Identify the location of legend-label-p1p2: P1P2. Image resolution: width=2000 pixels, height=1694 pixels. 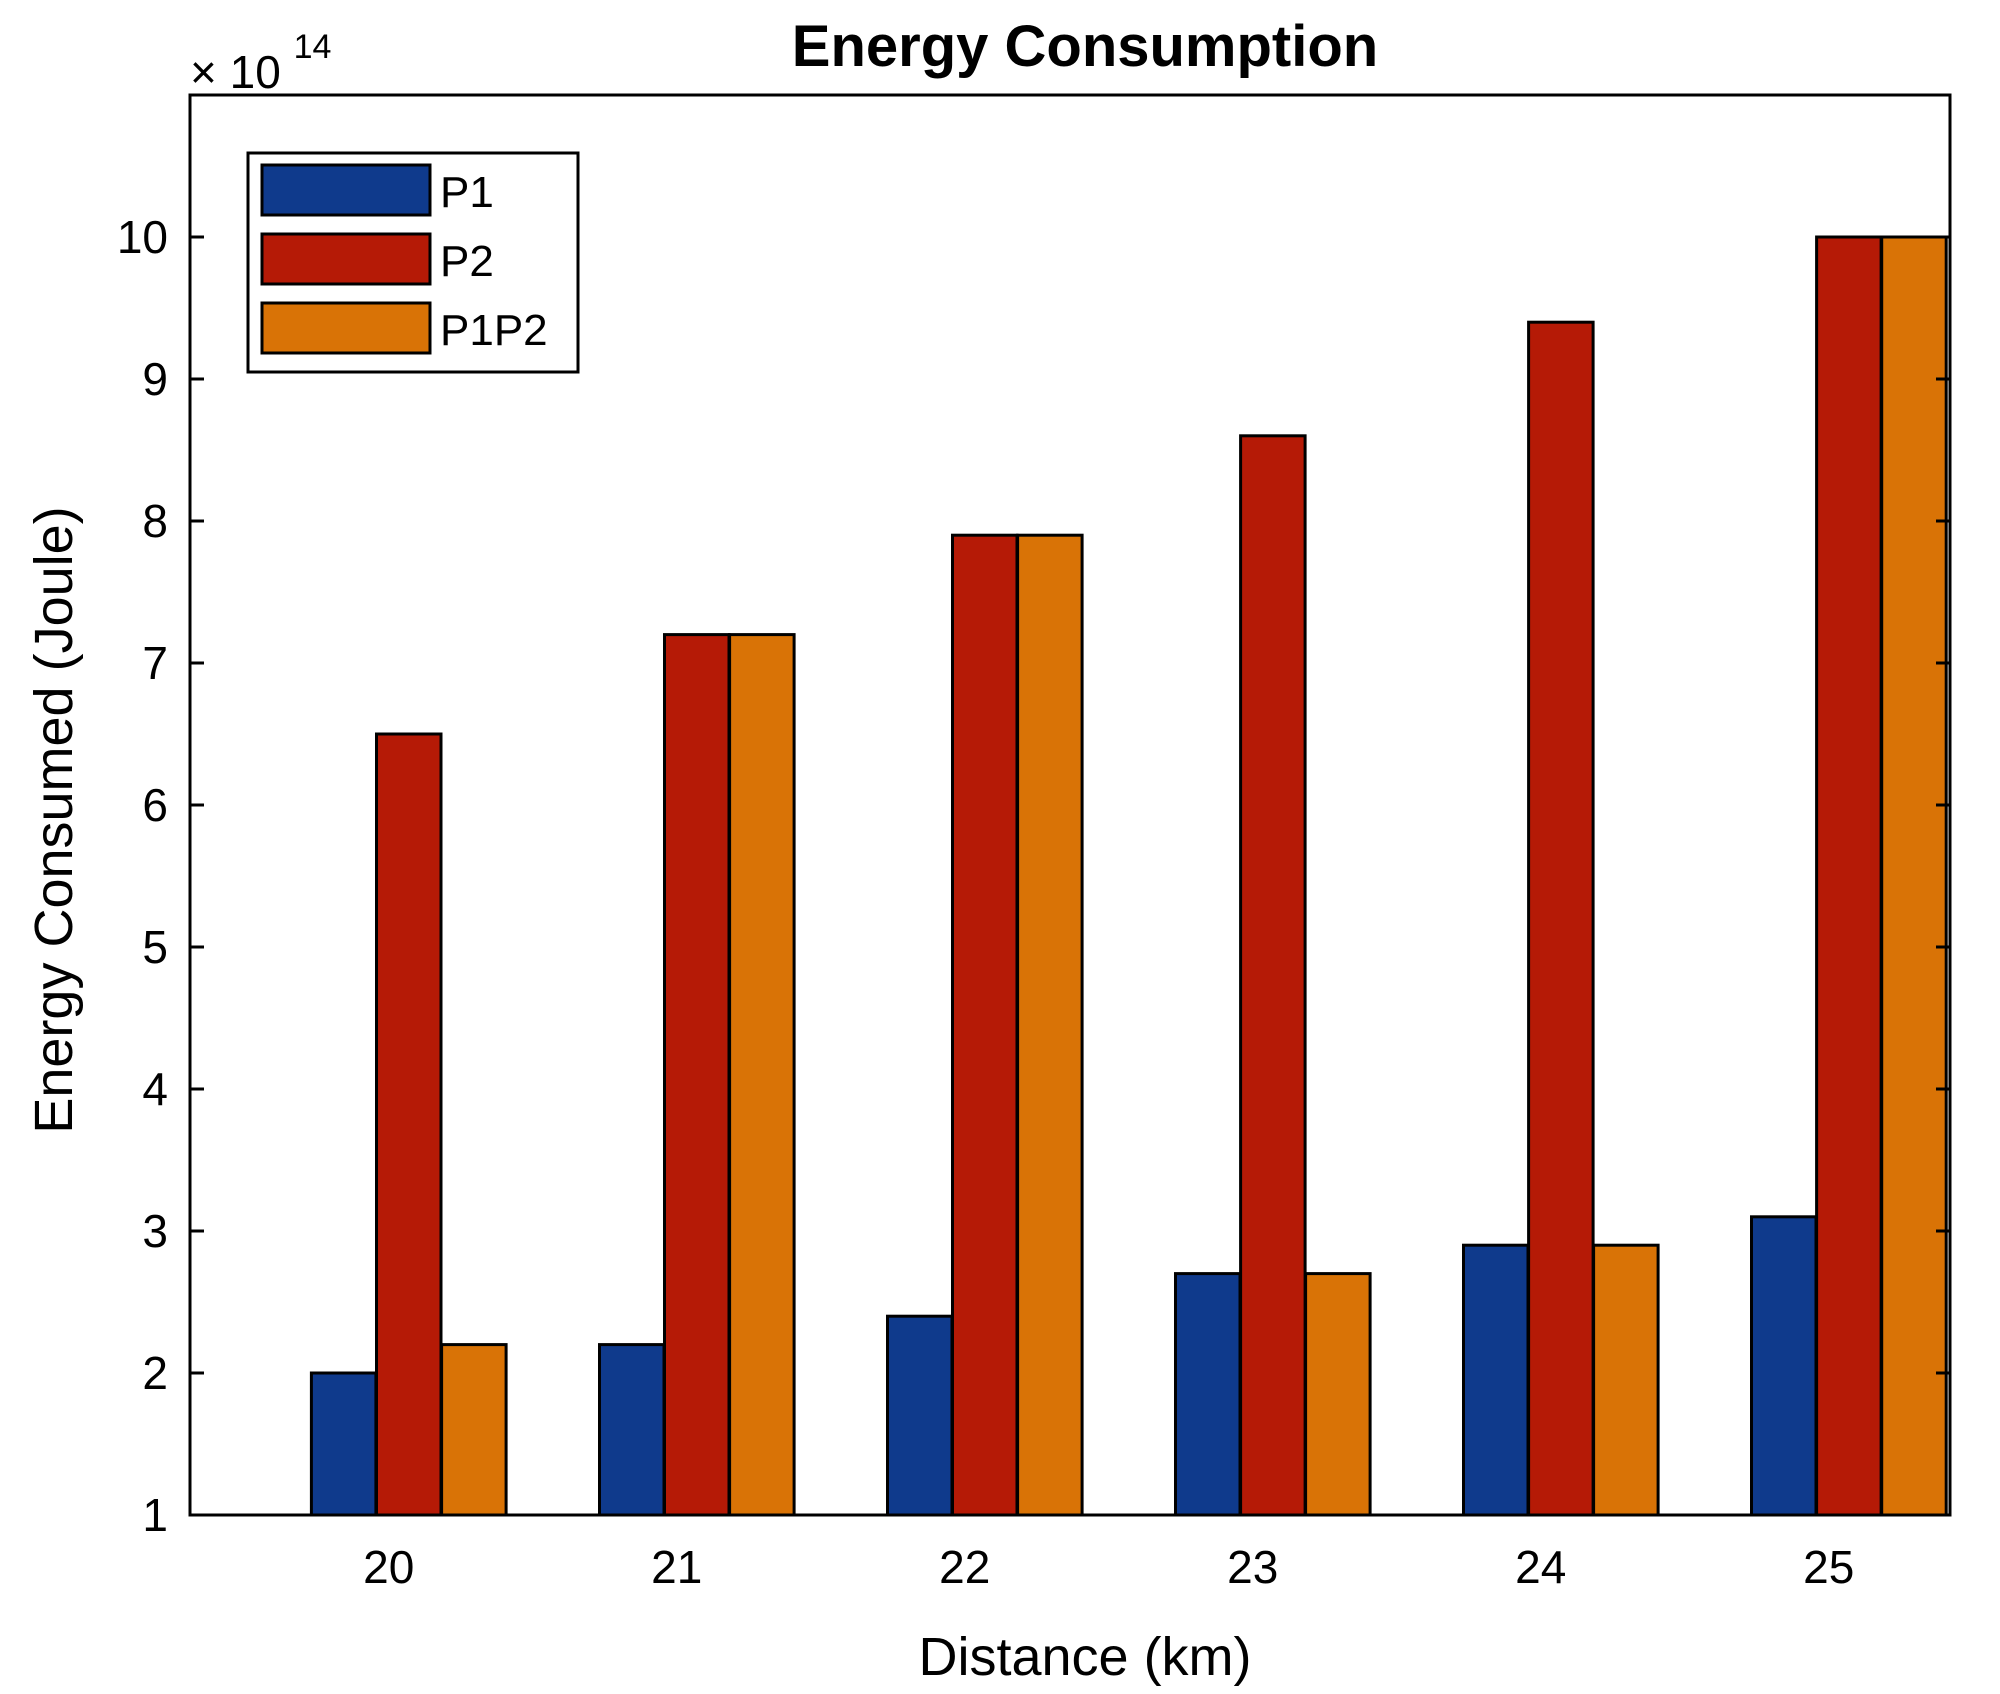
(494, 330).